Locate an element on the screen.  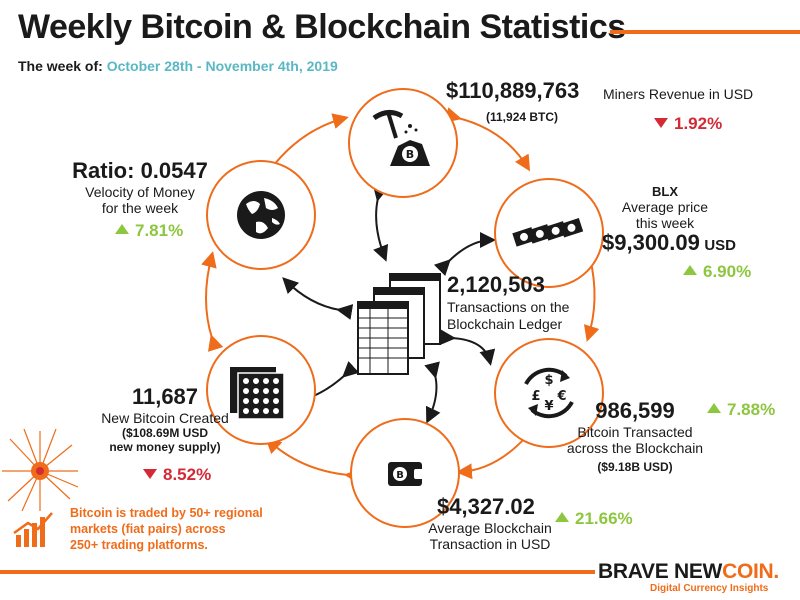
miners-value: $110,889,763 is located at coordinates (513, 90).